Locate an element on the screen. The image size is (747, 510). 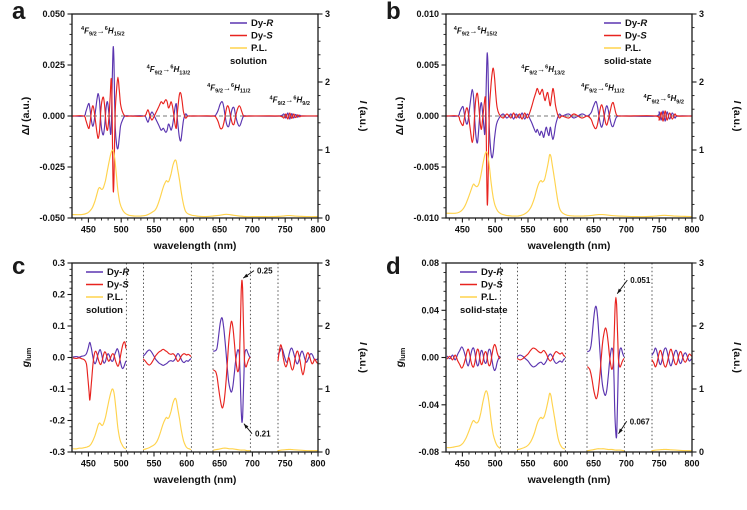
y-left-tick-label: -0.1 is located at coordinates (57, 389).